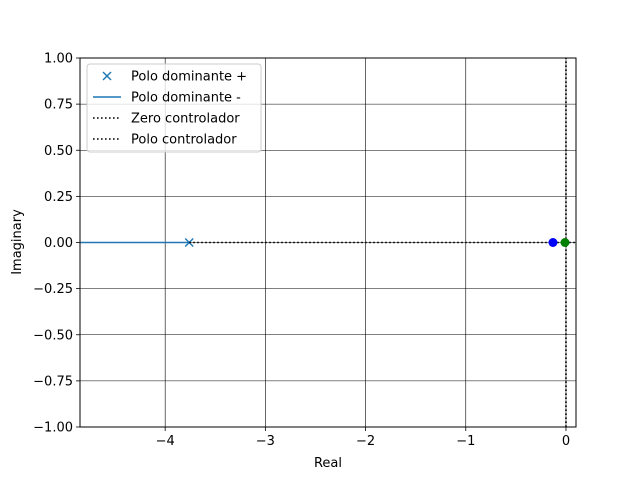  What do you see at coordinates (189, 77) in the screenshot?
I see `legend-label: Polo dominante +` at bounding box center [189, 77].